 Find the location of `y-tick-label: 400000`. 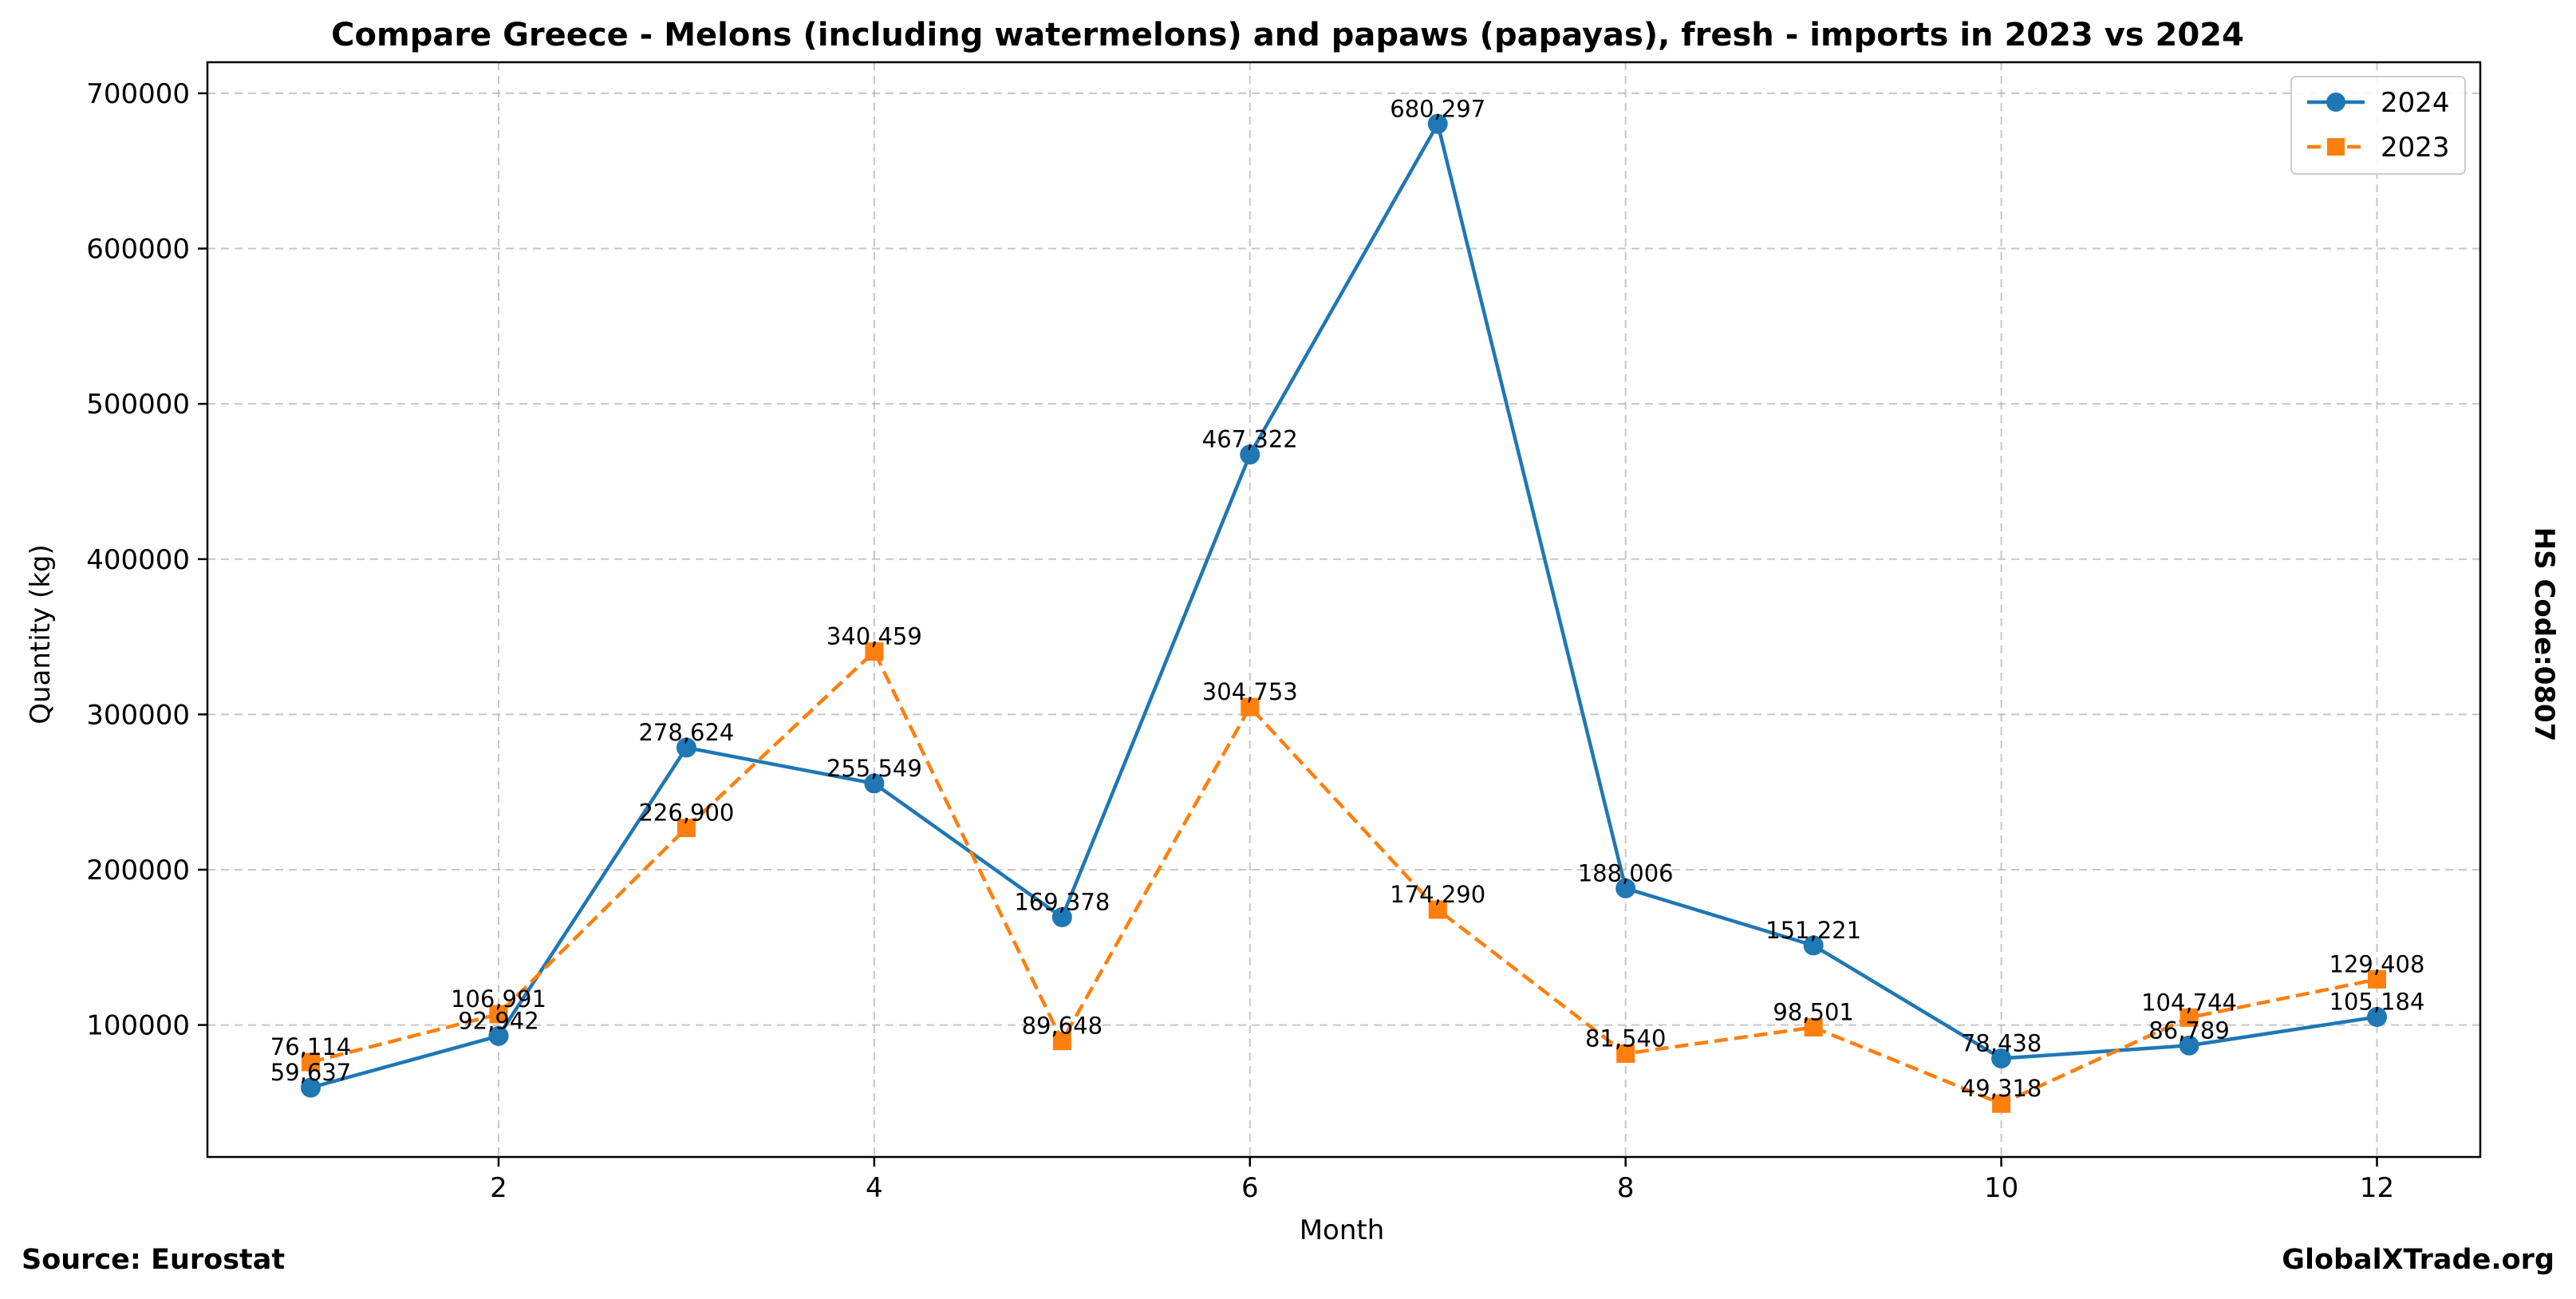

y-tick-label: 400000 is located at coordinates (138, 560).